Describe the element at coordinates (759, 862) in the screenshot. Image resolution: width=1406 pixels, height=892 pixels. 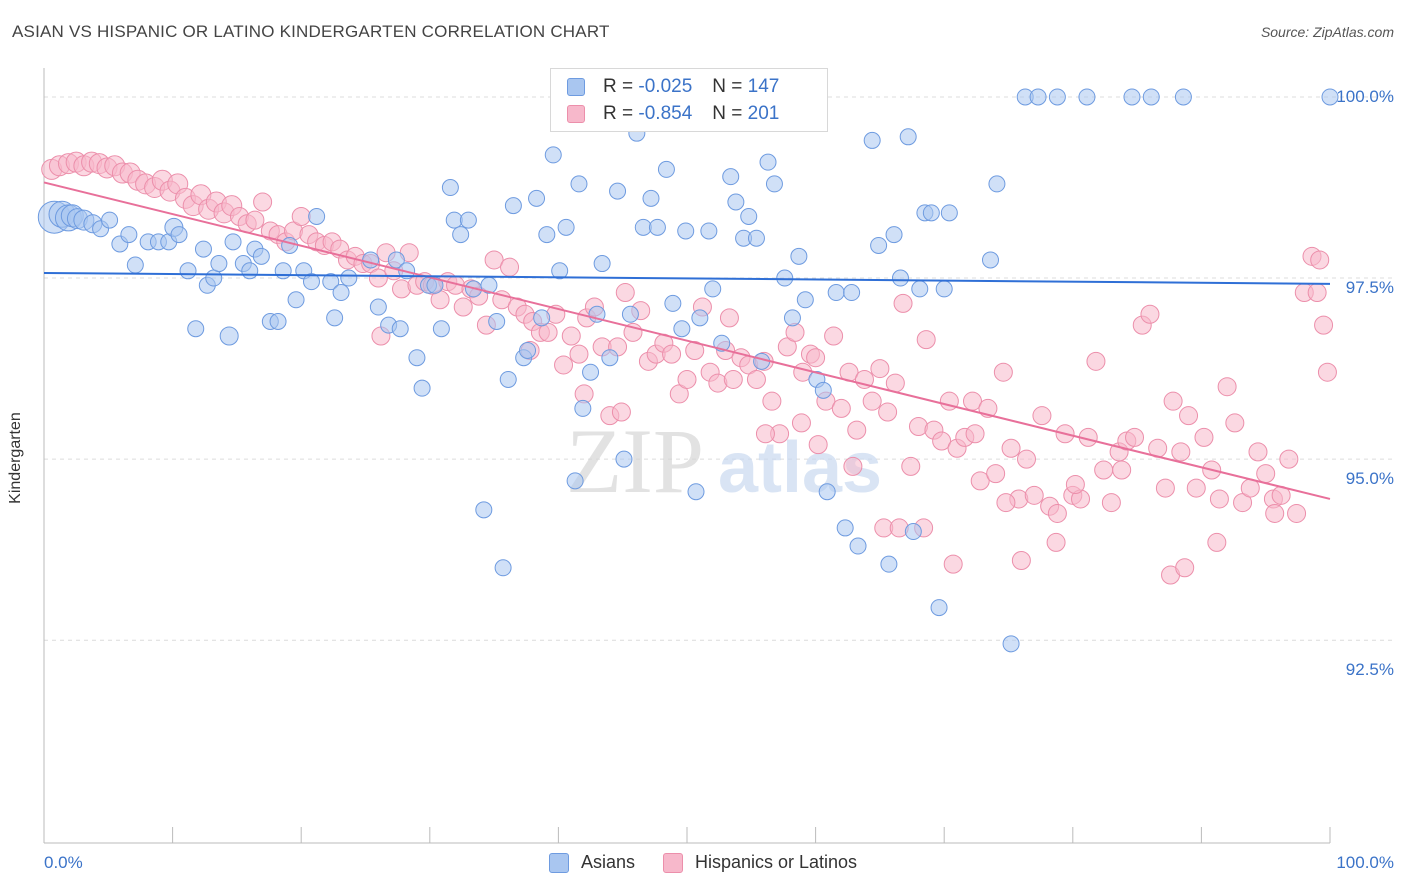
I see `legend-item-hispanic: Hispanics or Latinos` at that location.